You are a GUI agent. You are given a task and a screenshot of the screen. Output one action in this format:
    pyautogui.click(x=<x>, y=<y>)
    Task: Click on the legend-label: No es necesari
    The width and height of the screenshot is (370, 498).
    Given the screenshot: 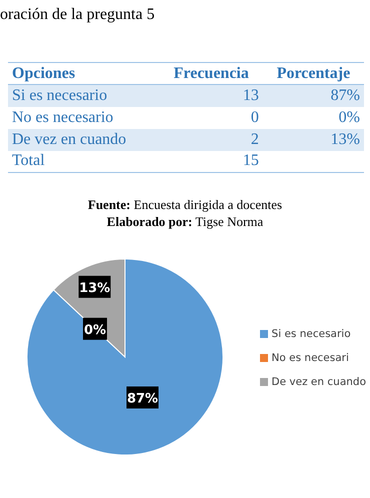 What is the action you would take?
    pyautogui.click(x=310, y=358)
    